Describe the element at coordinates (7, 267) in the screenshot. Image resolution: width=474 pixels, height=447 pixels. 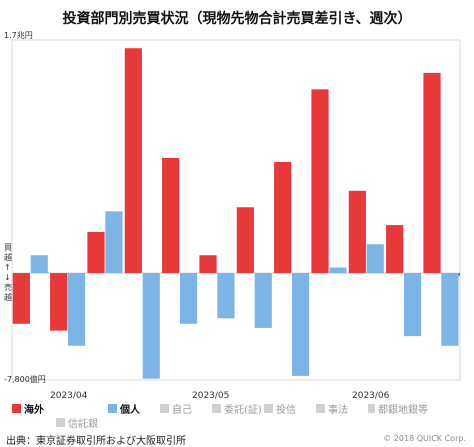
I see `y-axis-note-char-3: ↑` at that location.